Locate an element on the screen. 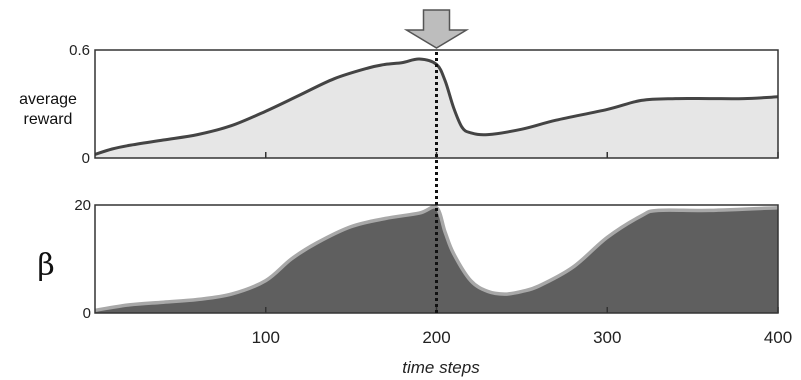  reward-ylabel-line2: reward is located at coordinates (48, 119).